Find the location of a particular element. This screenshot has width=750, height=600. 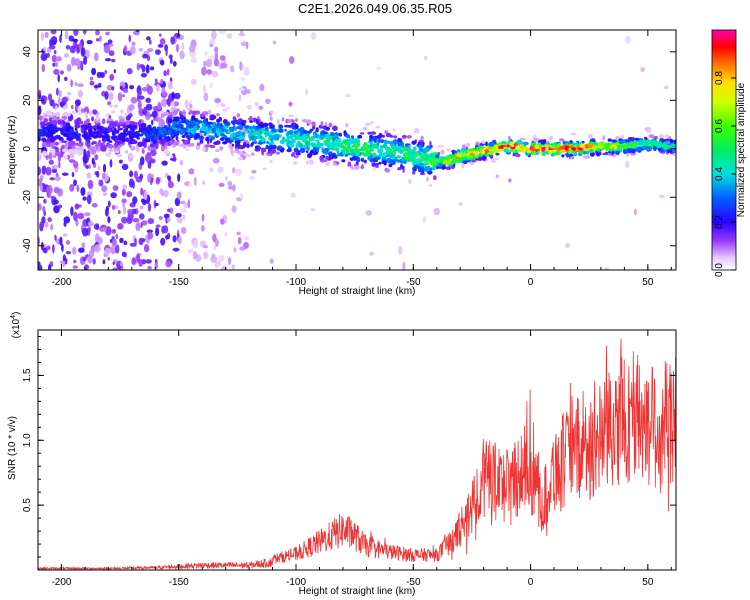

figure-title: C2E1.2026.049.06.35.R05 is located at coordinates (375, 8).